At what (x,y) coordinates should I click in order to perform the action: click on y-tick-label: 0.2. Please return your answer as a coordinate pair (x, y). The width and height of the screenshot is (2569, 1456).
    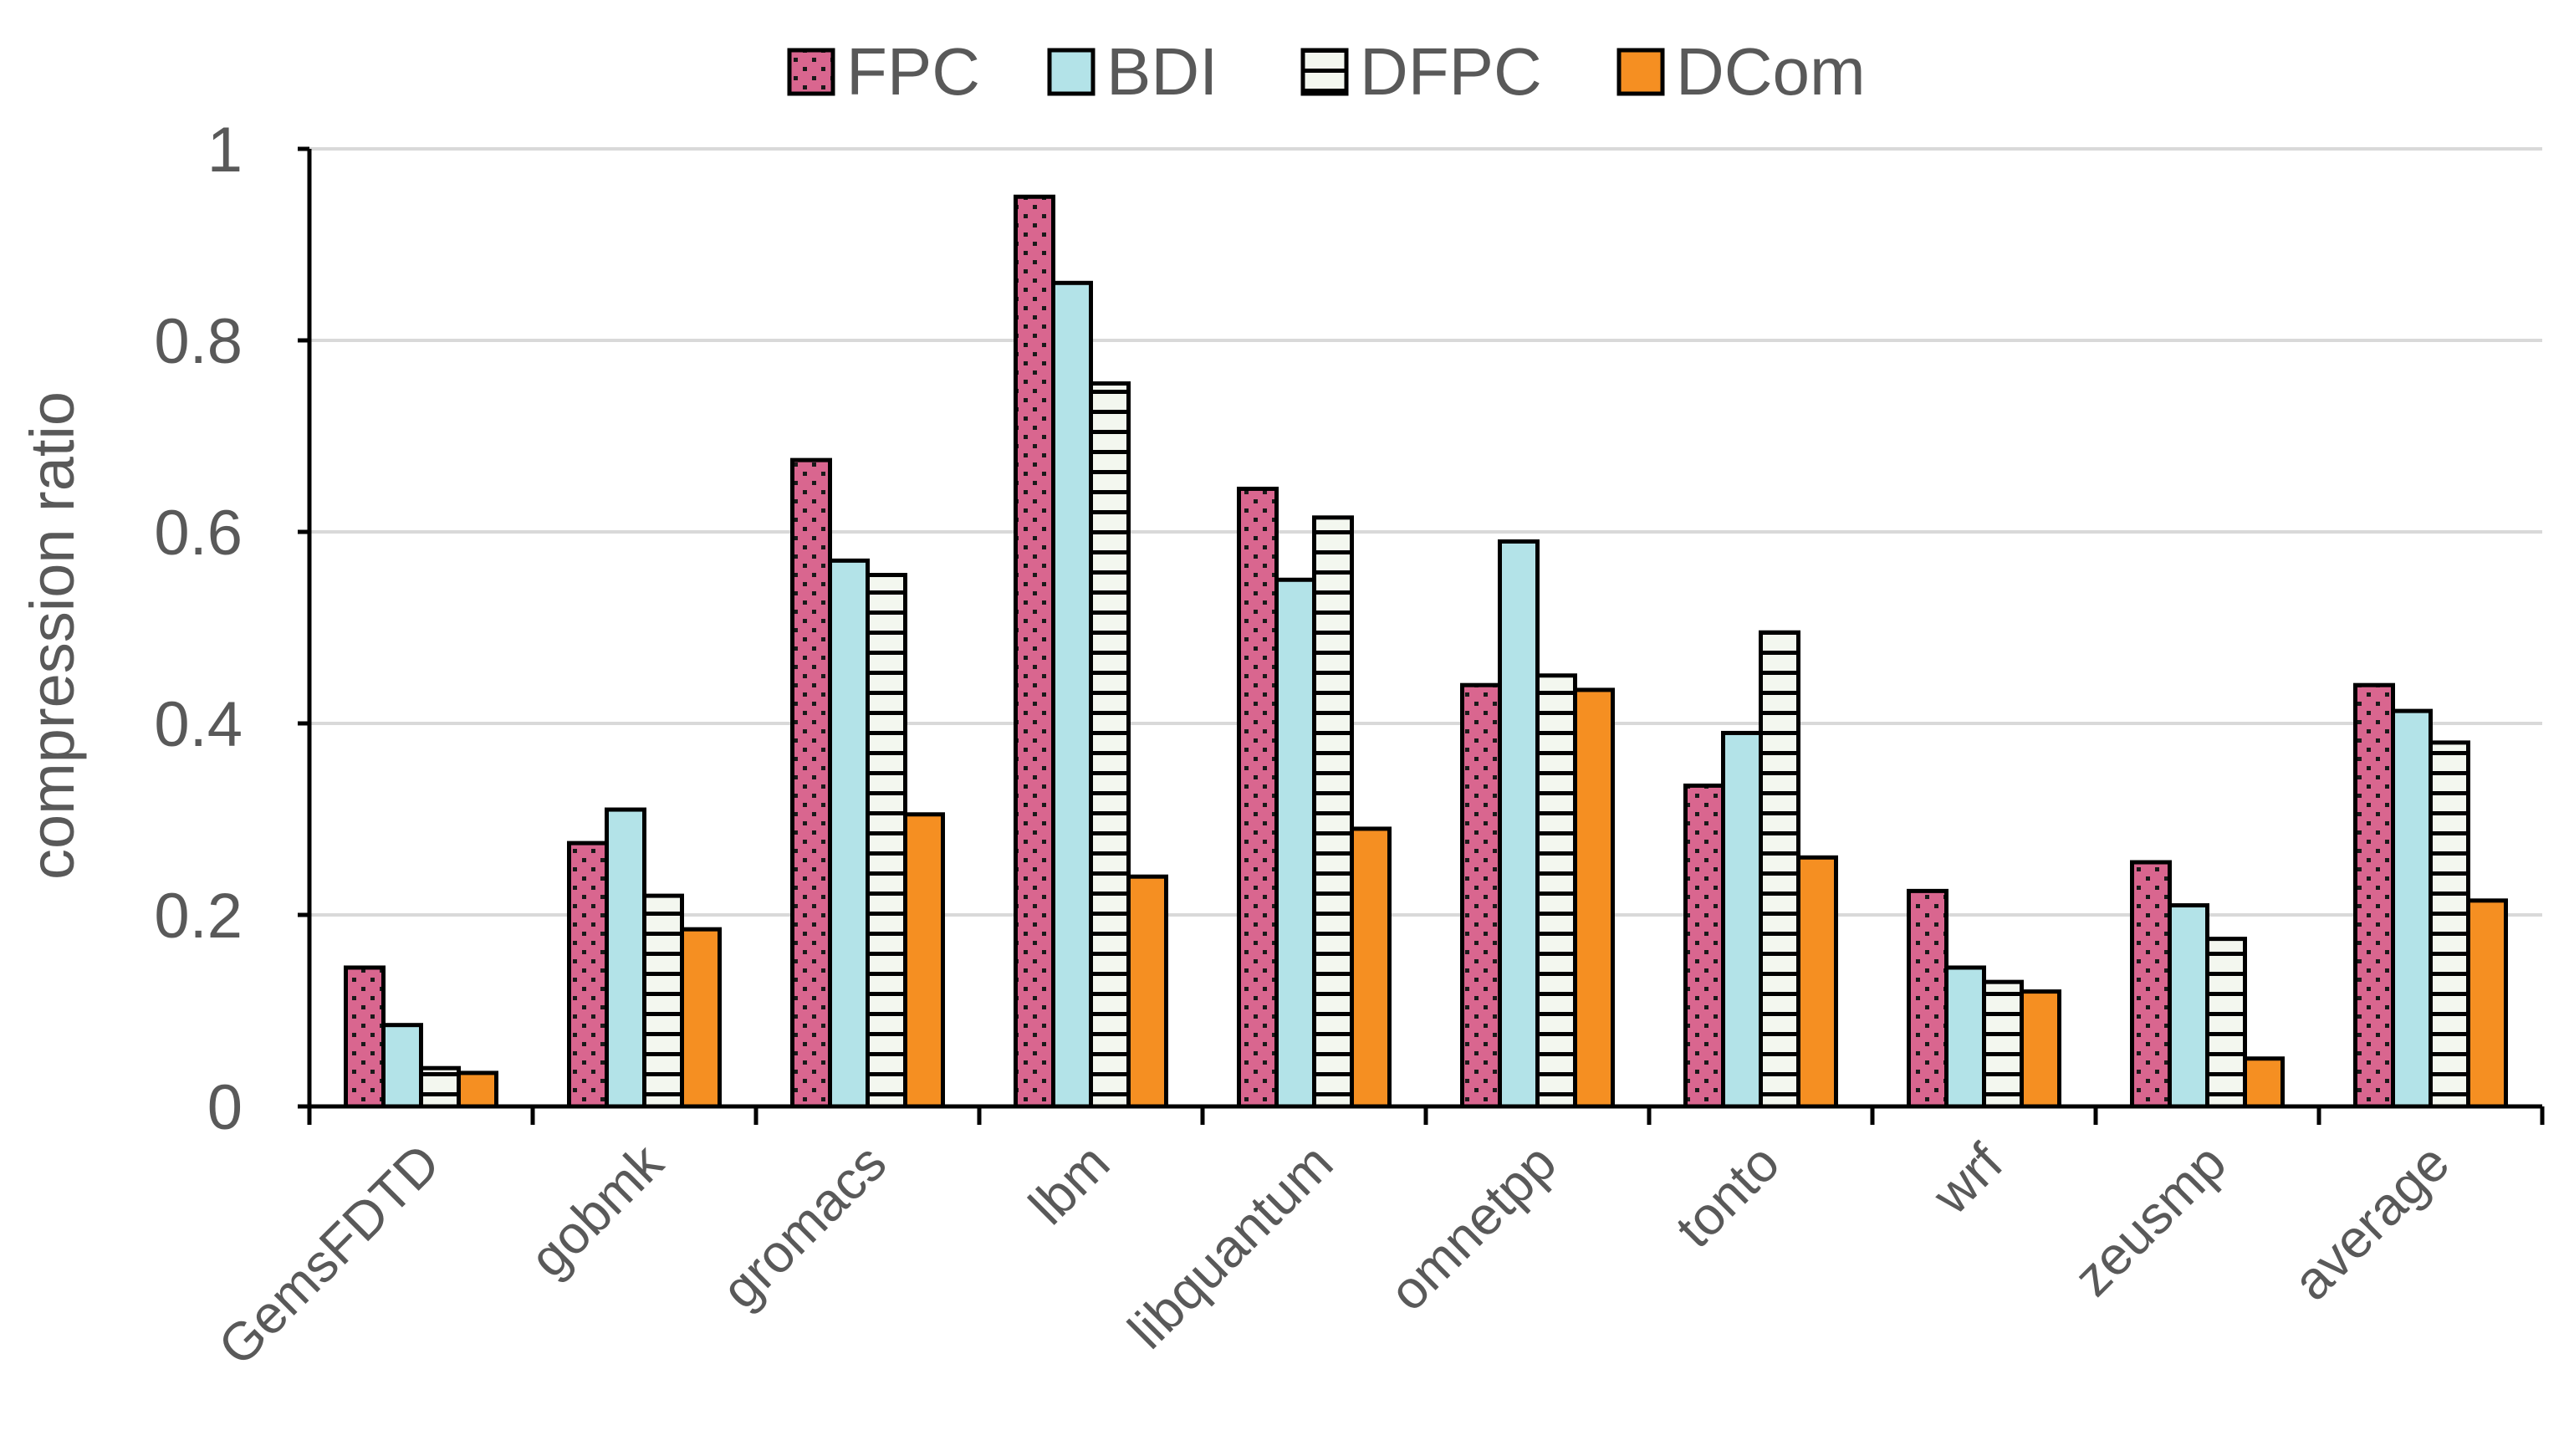
    Looking at the image, I should click on (198, 916).